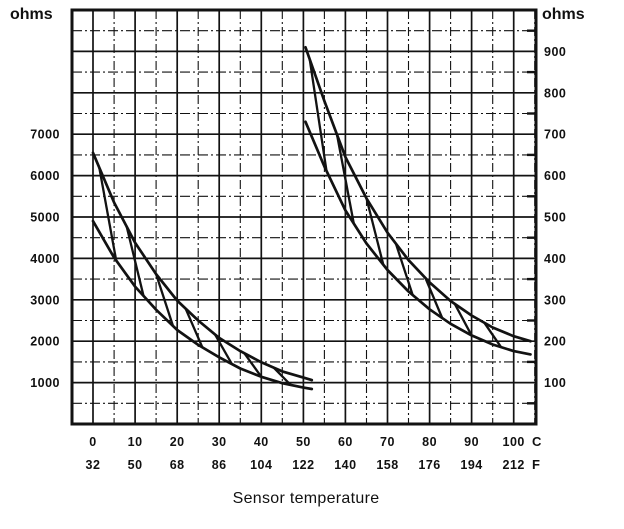 Image resolution: width=624 pixels, height=529 pixels. Describe the element at coordinates (429, 442) in the screenshot. I see `x-tick-label-celsius: 80` at that location.